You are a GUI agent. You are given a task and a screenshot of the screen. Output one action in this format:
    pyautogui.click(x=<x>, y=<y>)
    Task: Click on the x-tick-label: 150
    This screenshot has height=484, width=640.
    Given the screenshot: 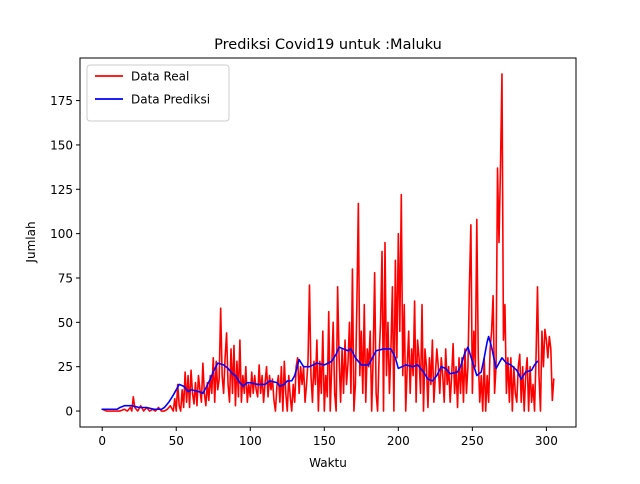 What is the action you would take?
    pyautogui.click(x=324, y=441)
    